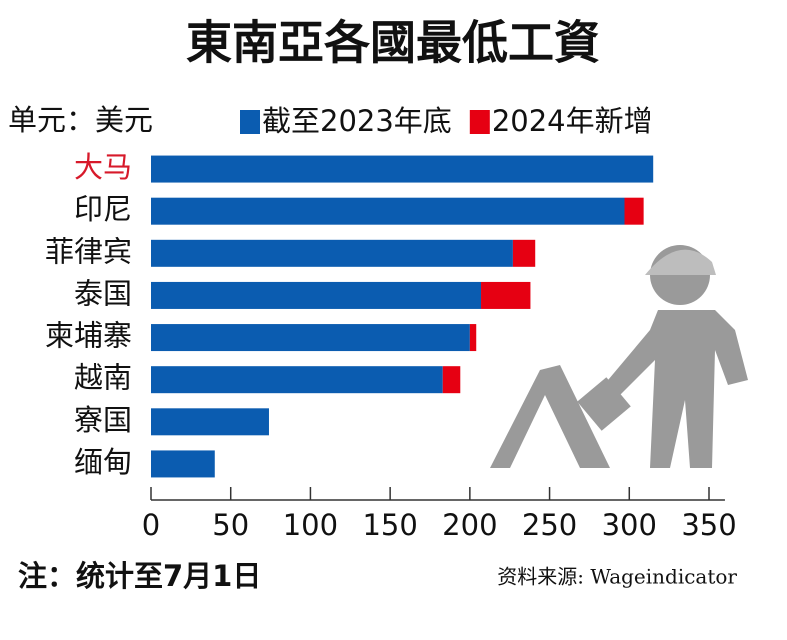 This screenshot has height=640, width=787. Describe the element at coordinates (103, 293) in the screenshot. I see `y-tick-label: 泰国` at that location.